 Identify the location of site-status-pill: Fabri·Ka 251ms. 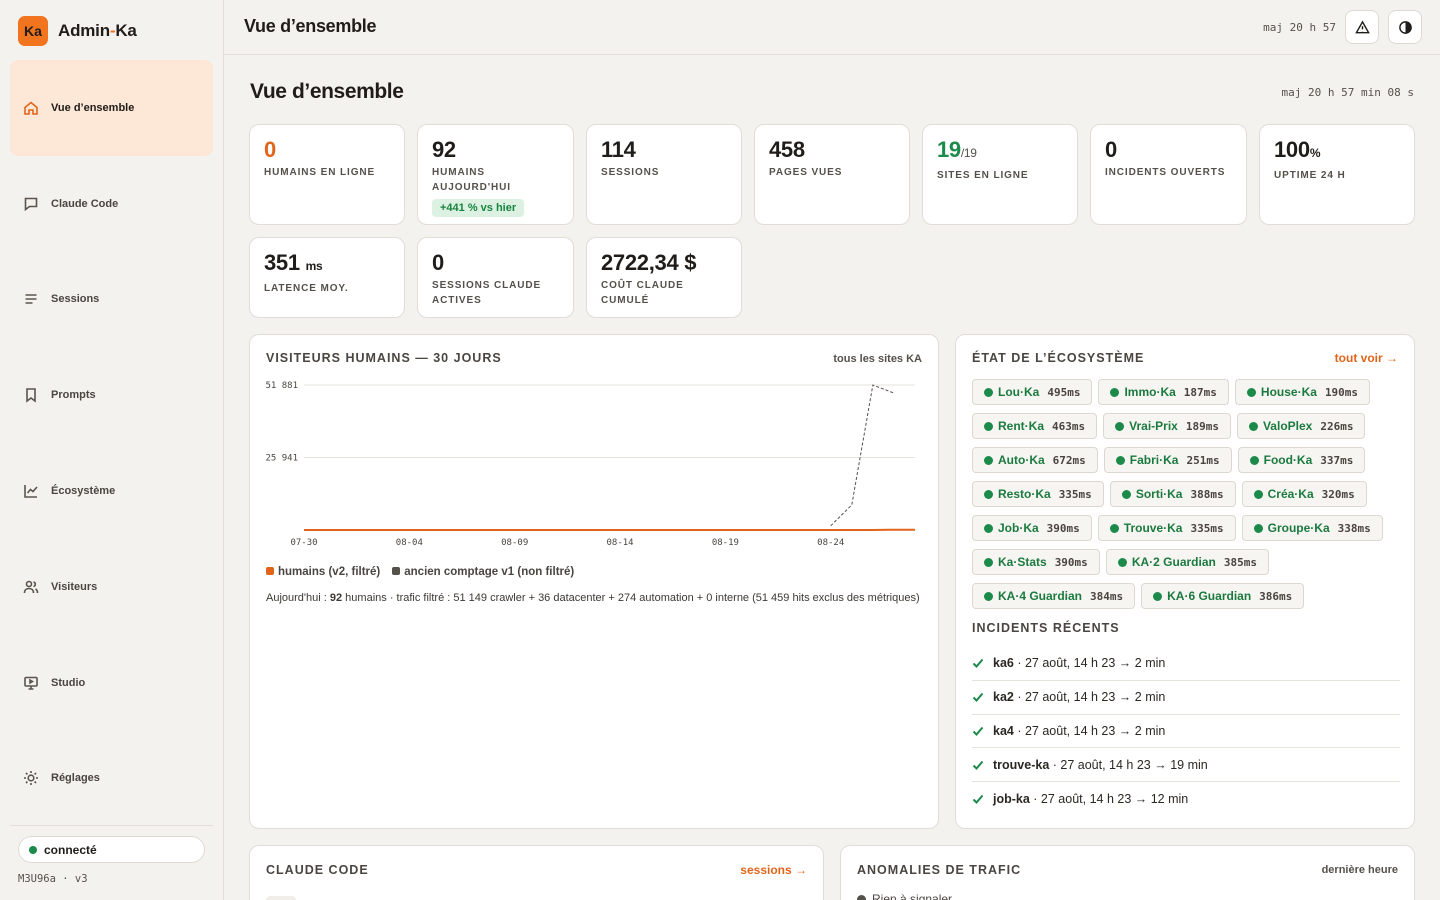
(1167, 460).